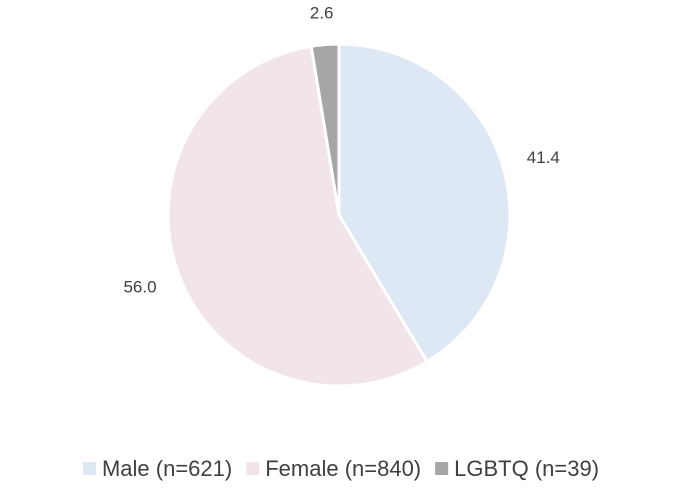 The height and width of the screenshot is (493, 682). Describe the element at coordinates (167, 468) in the screenshot. I see `legend-label: Male (n=621)` at that location.